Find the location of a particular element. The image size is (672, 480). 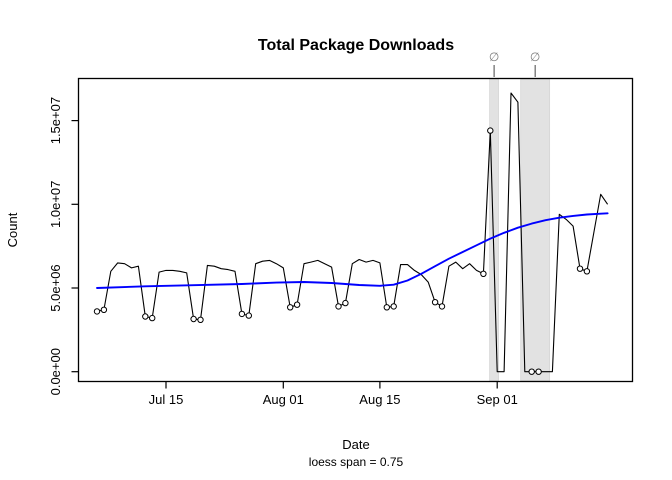

chart-title: Total Package Downloads is located at coordinates (356, 45).